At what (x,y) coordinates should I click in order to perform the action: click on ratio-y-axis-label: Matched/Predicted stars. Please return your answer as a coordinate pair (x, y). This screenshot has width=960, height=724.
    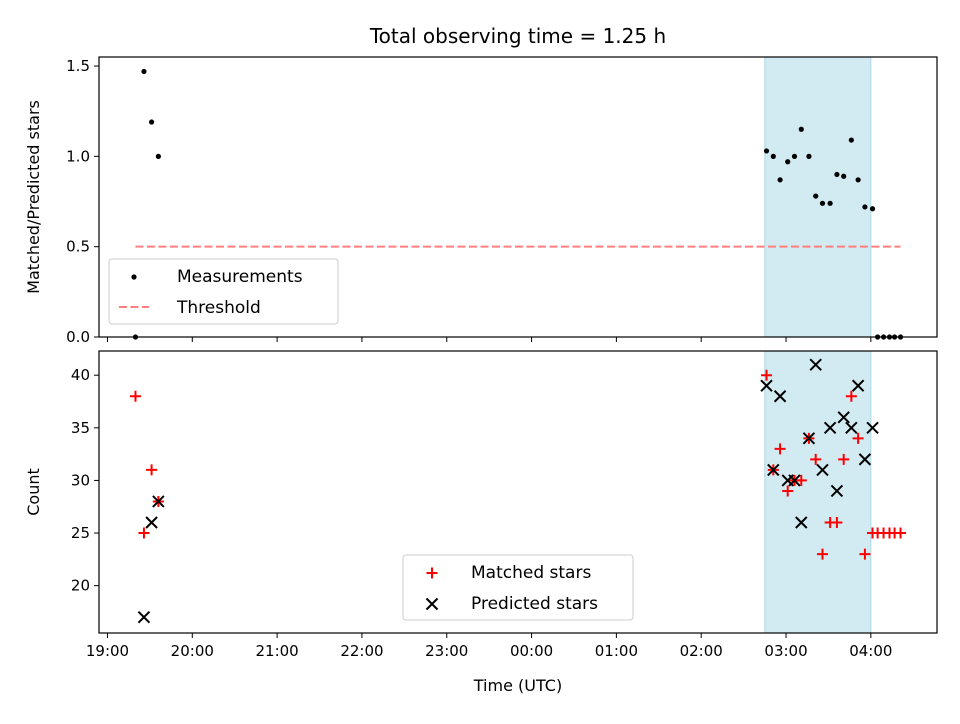
    Looking at the image, I should click on (33, 197).